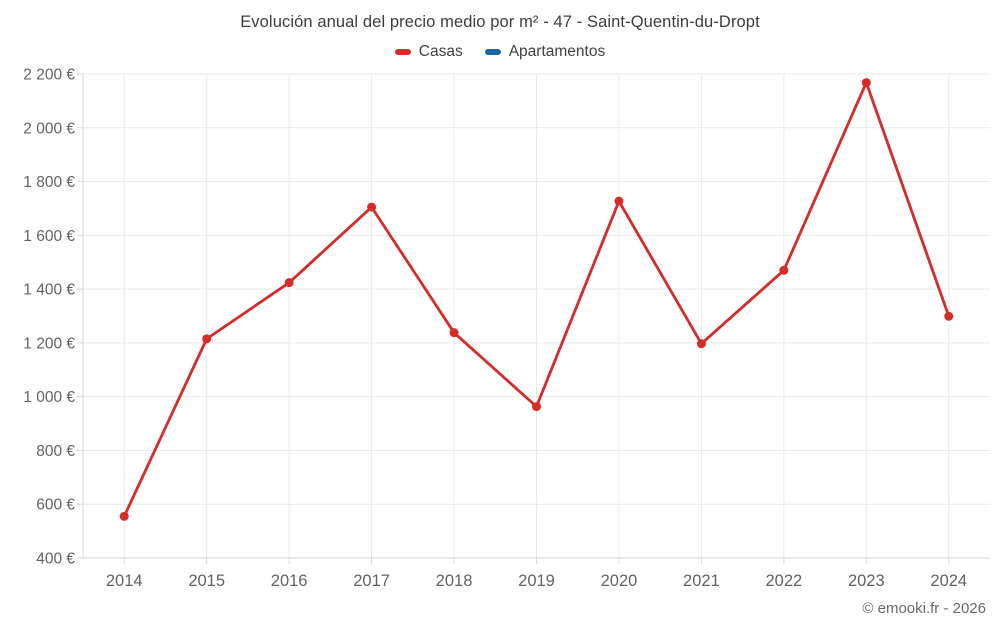 This screenshot has width=1000, height=625. I want to click on y-axis-label: 1 400 €, so click(49, 290).